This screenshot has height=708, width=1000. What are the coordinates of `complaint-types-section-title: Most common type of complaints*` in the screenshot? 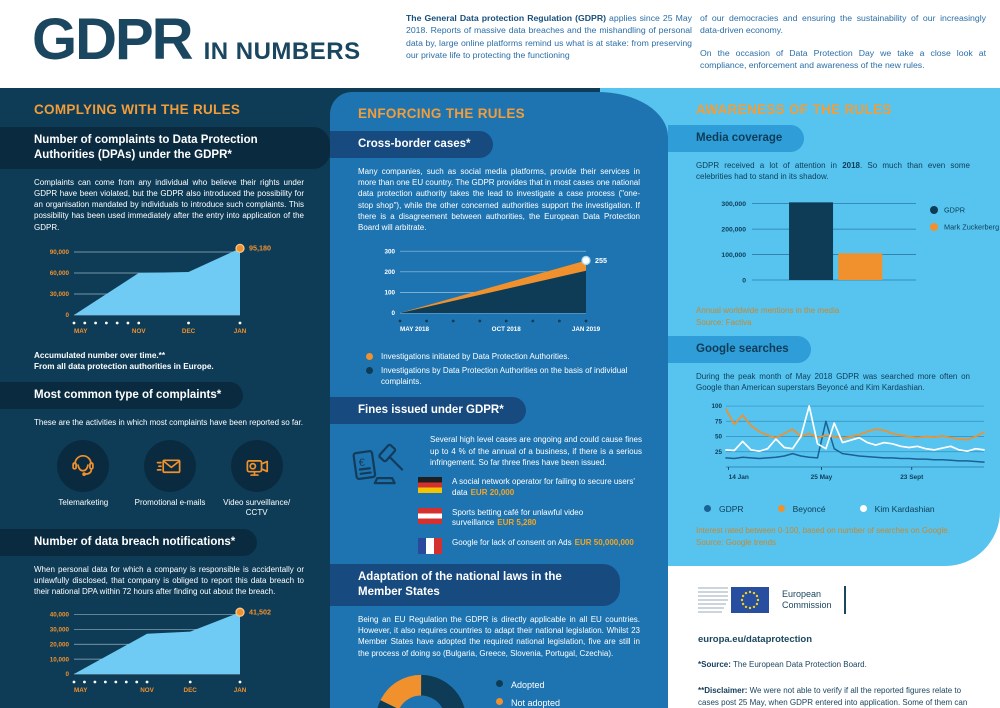 It's located at (122, 395).